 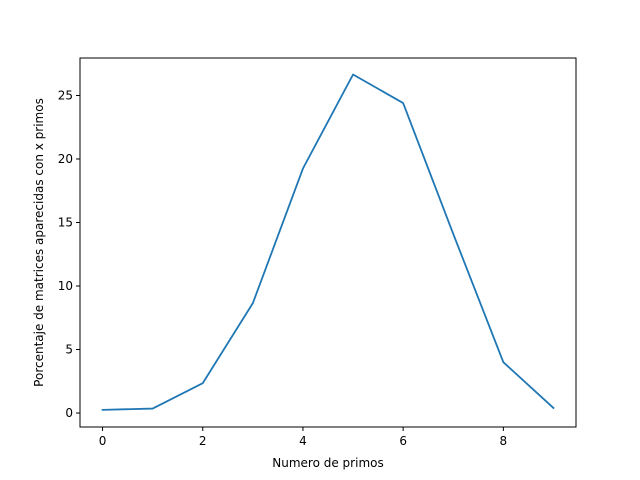 What do you see at coordinates (69, 254) in the screenshot?
I see `y-axis-ticks: 0 5 10 15 20 25` at bounding box center [69, 254].